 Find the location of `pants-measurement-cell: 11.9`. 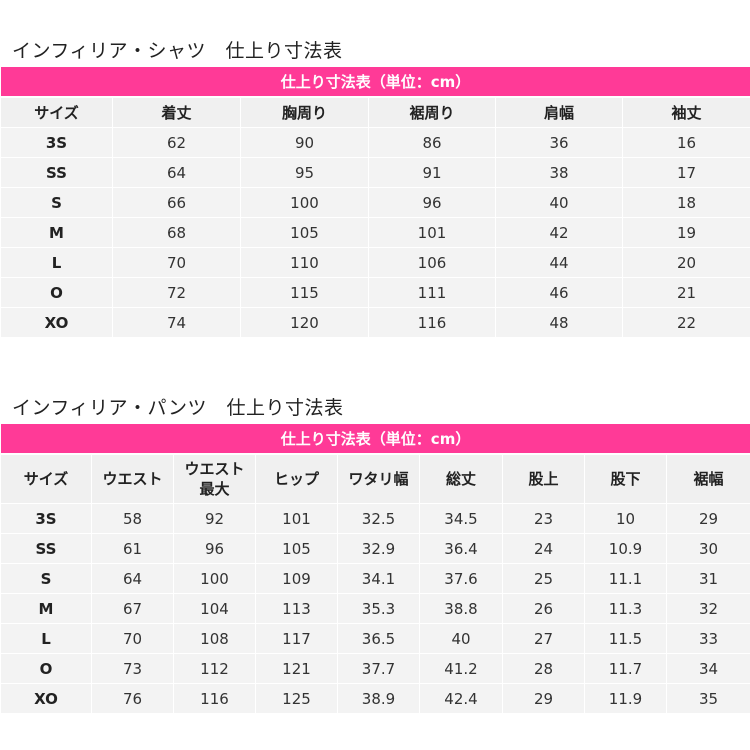

pants-measurement-cell: 11.9 is located at coordinates (625, 698).